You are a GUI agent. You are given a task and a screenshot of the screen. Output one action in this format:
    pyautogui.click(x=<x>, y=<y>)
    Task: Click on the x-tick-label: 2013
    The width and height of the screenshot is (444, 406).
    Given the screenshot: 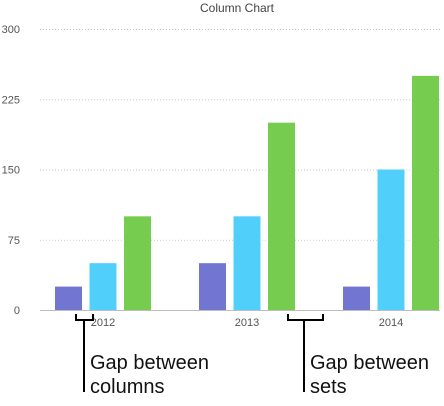 What is the action you would take?
    pyautogui.click(x=247, y=323)
    